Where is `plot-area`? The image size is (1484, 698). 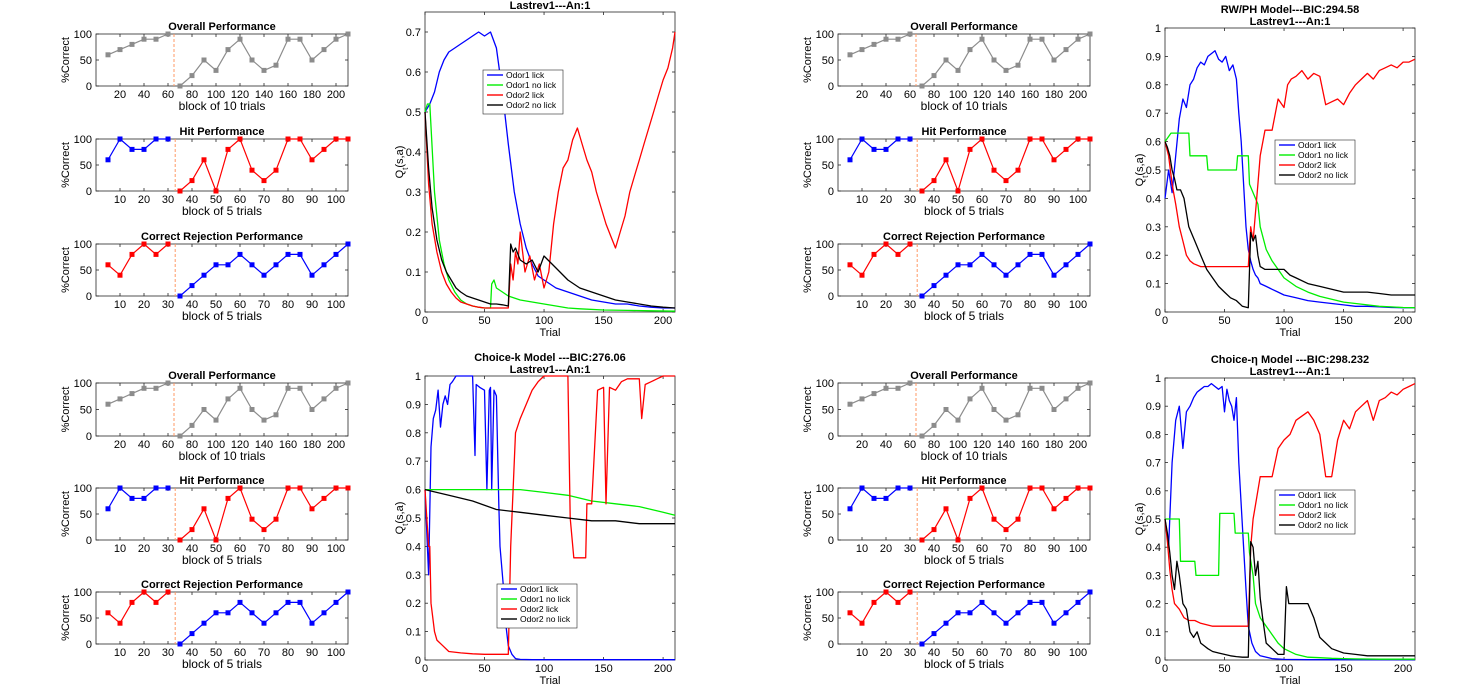 plot-area is located at coordinates (550, 162).